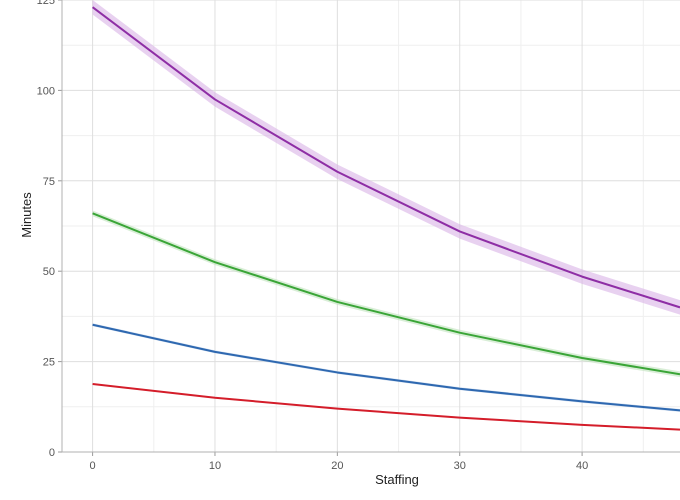 The height and width of the screenshot is (500, 680). I want to click on x-tick-label: 40, so click(582, 466).